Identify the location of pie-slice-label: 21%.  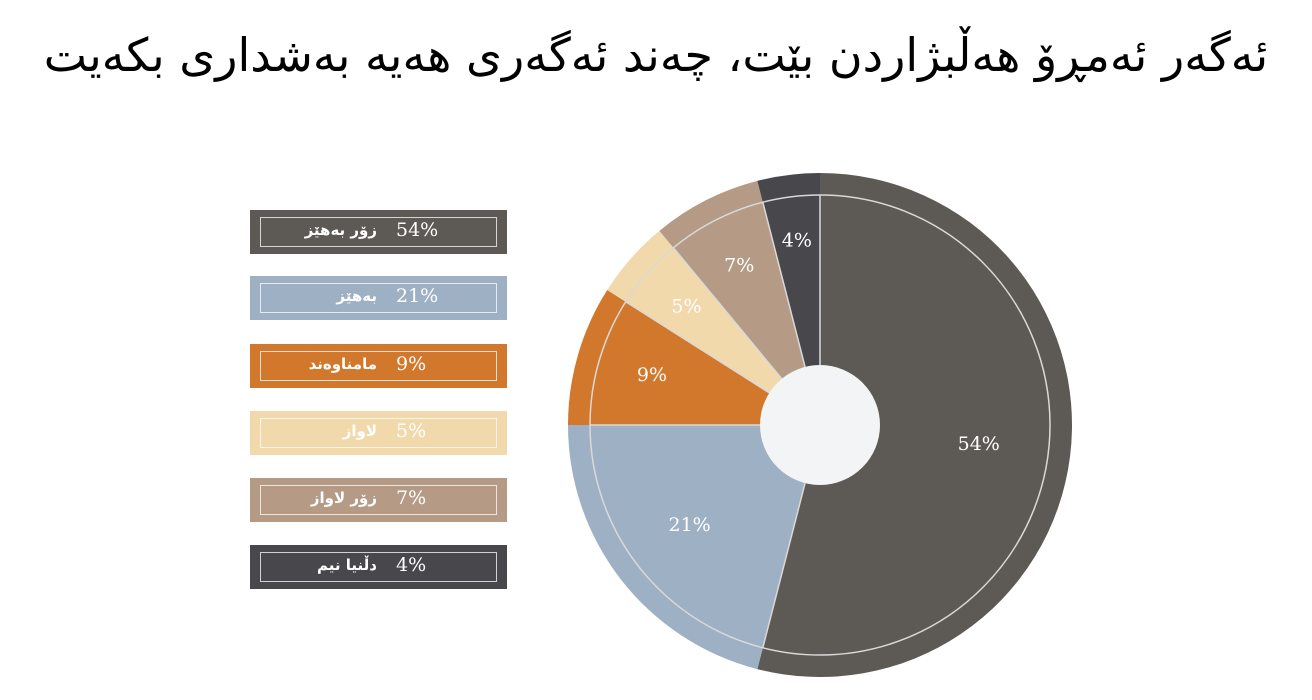
(690, 525).